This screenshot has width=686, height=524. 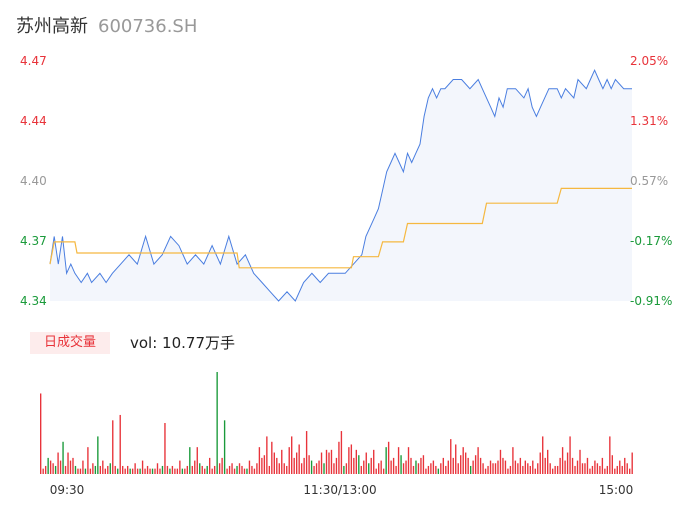 What do you see at coordinates (651, 301) in the screenshot?
I see `y-tick-right: -0.91%` at bounding box center [651, 301].